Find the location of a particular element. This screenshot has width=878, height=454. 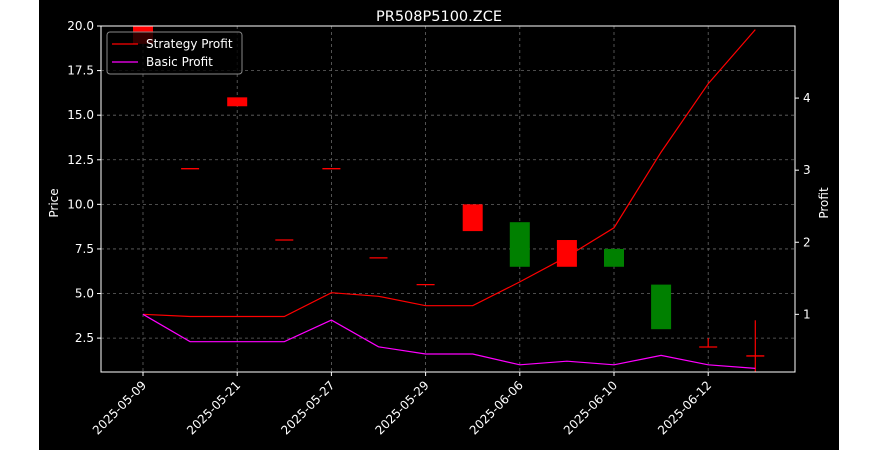

x-tick-label: 2025-06-06 is located at coordinates (496, 407).